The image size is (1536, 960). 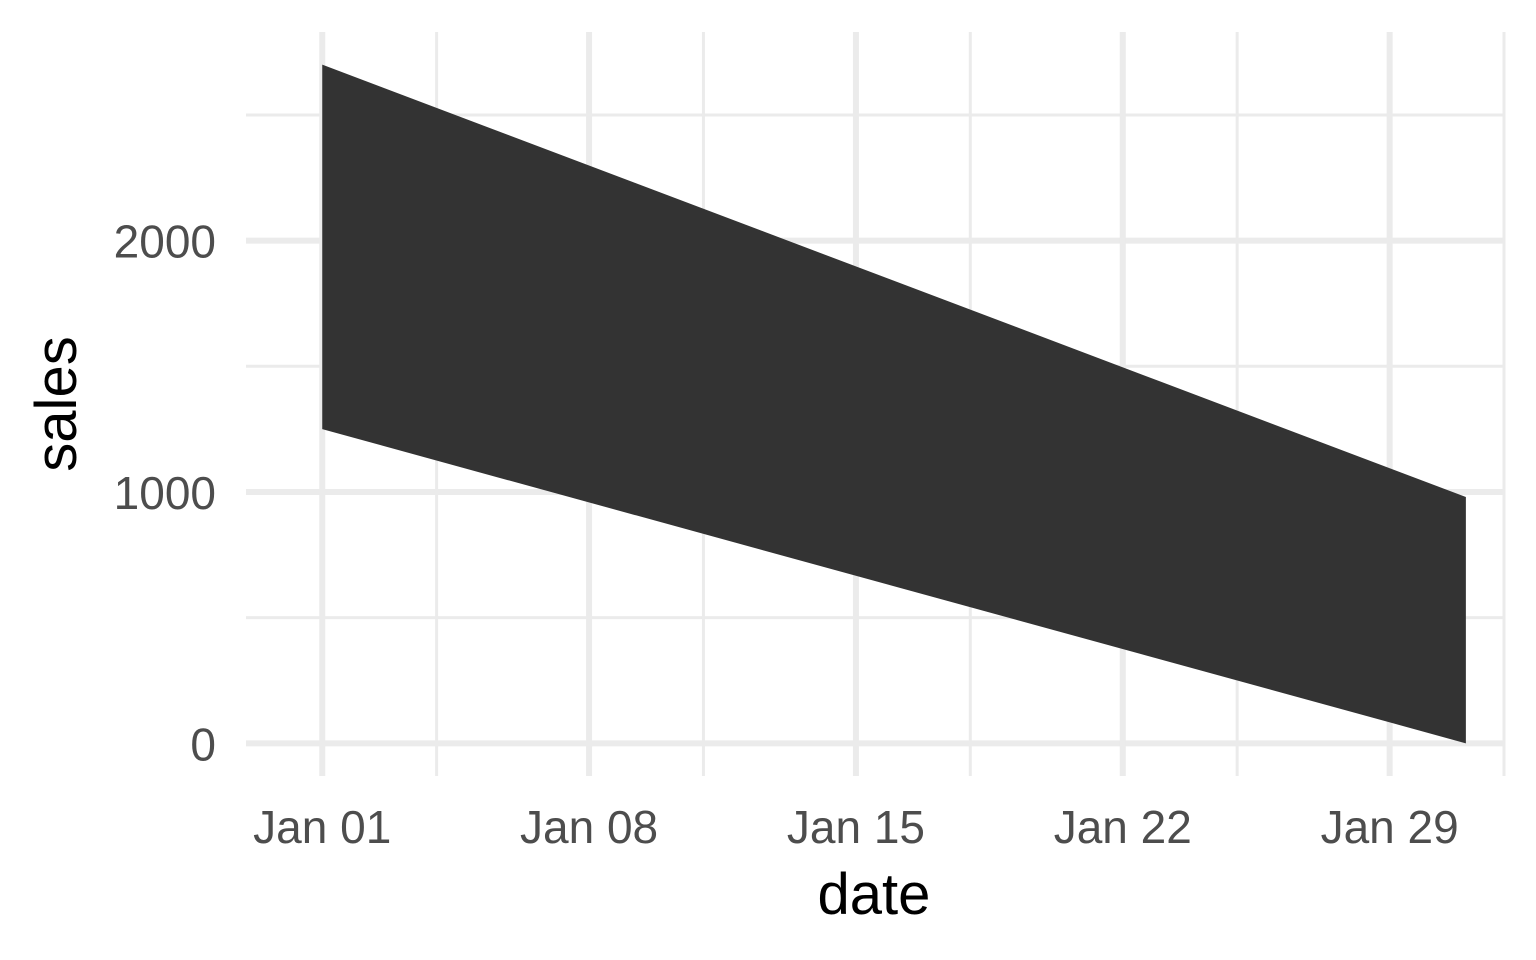 What do you see at coordinates (1123, 827) in the screenshot?
I see `x-tick-label: Jan 22` at bounding box center [1123, 827].